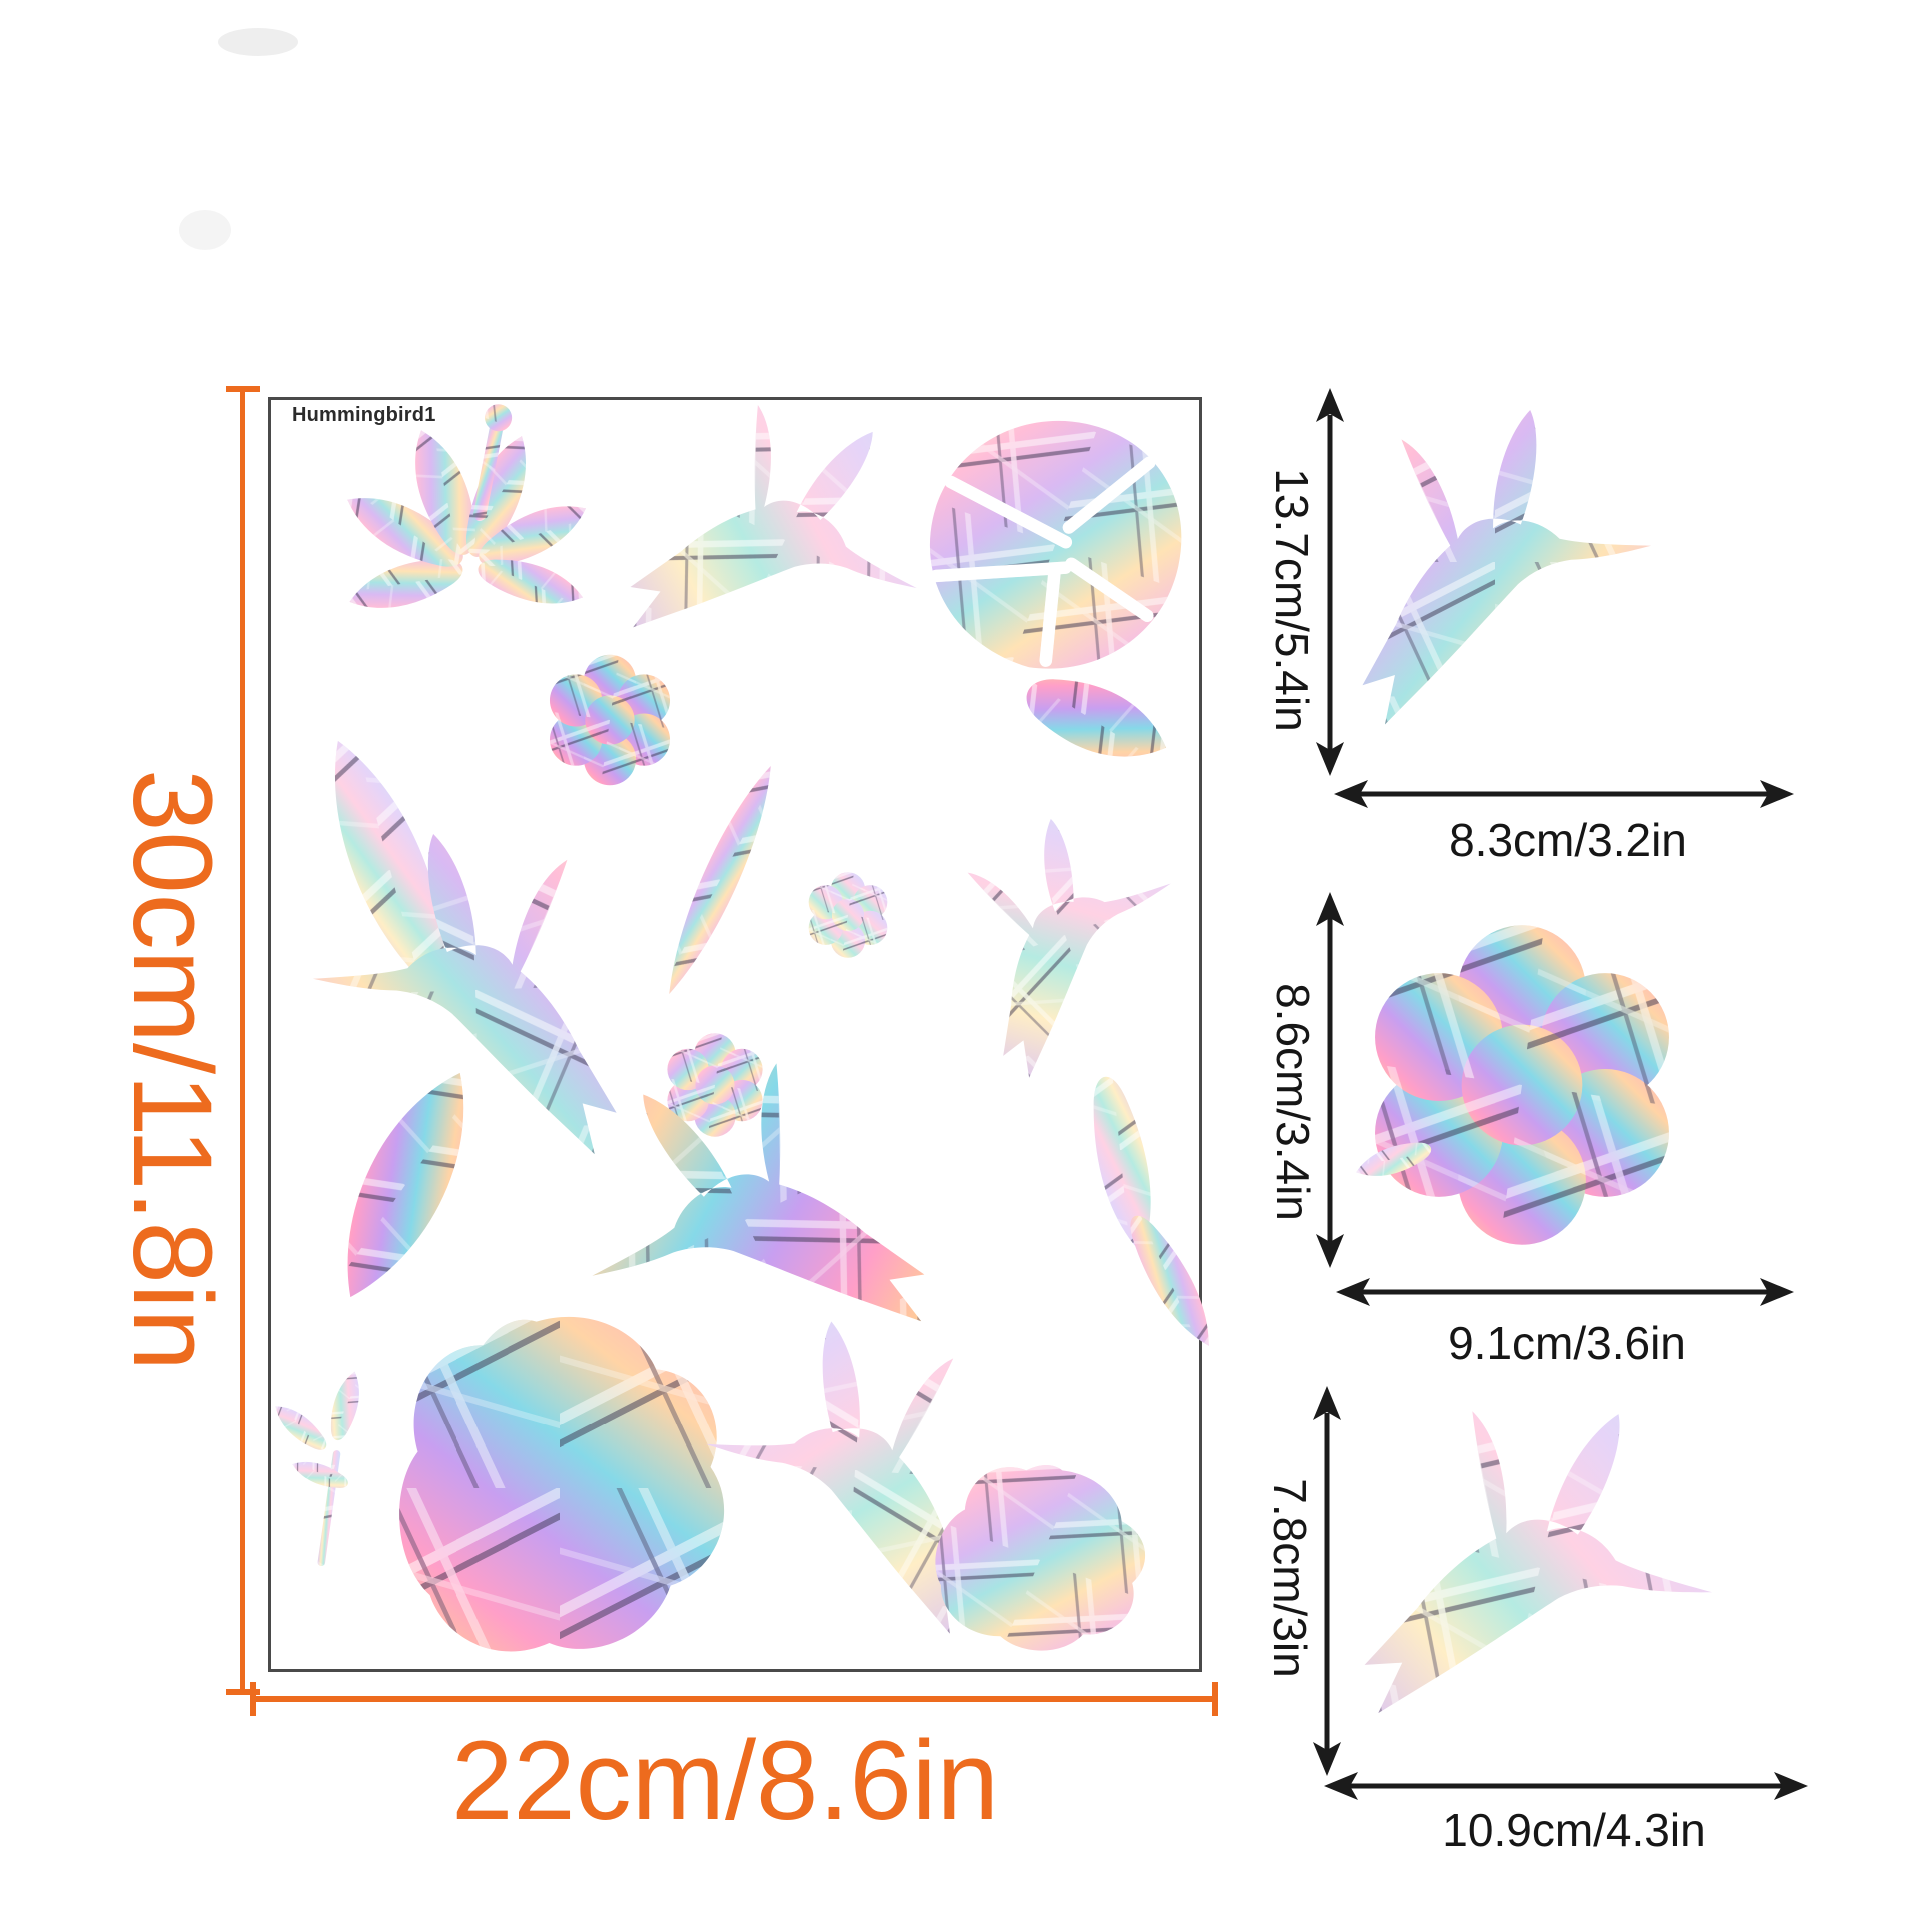 The height and width of the screenshot is (1920, 1920). I want to click on item1-width-label: 8.3cm/3.2in, so click(1568, 840).